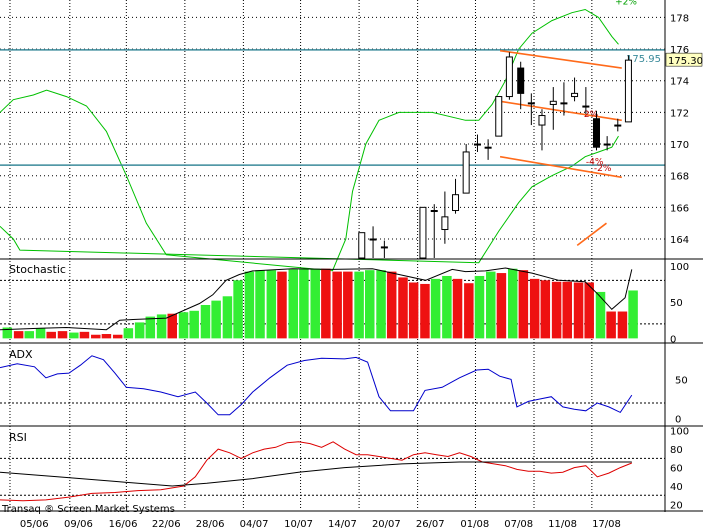 The height and width of the screenshot is (532, 703). Describe the element at coordinates (316, 385) in the screenshot. I see `adx-line` at that location.